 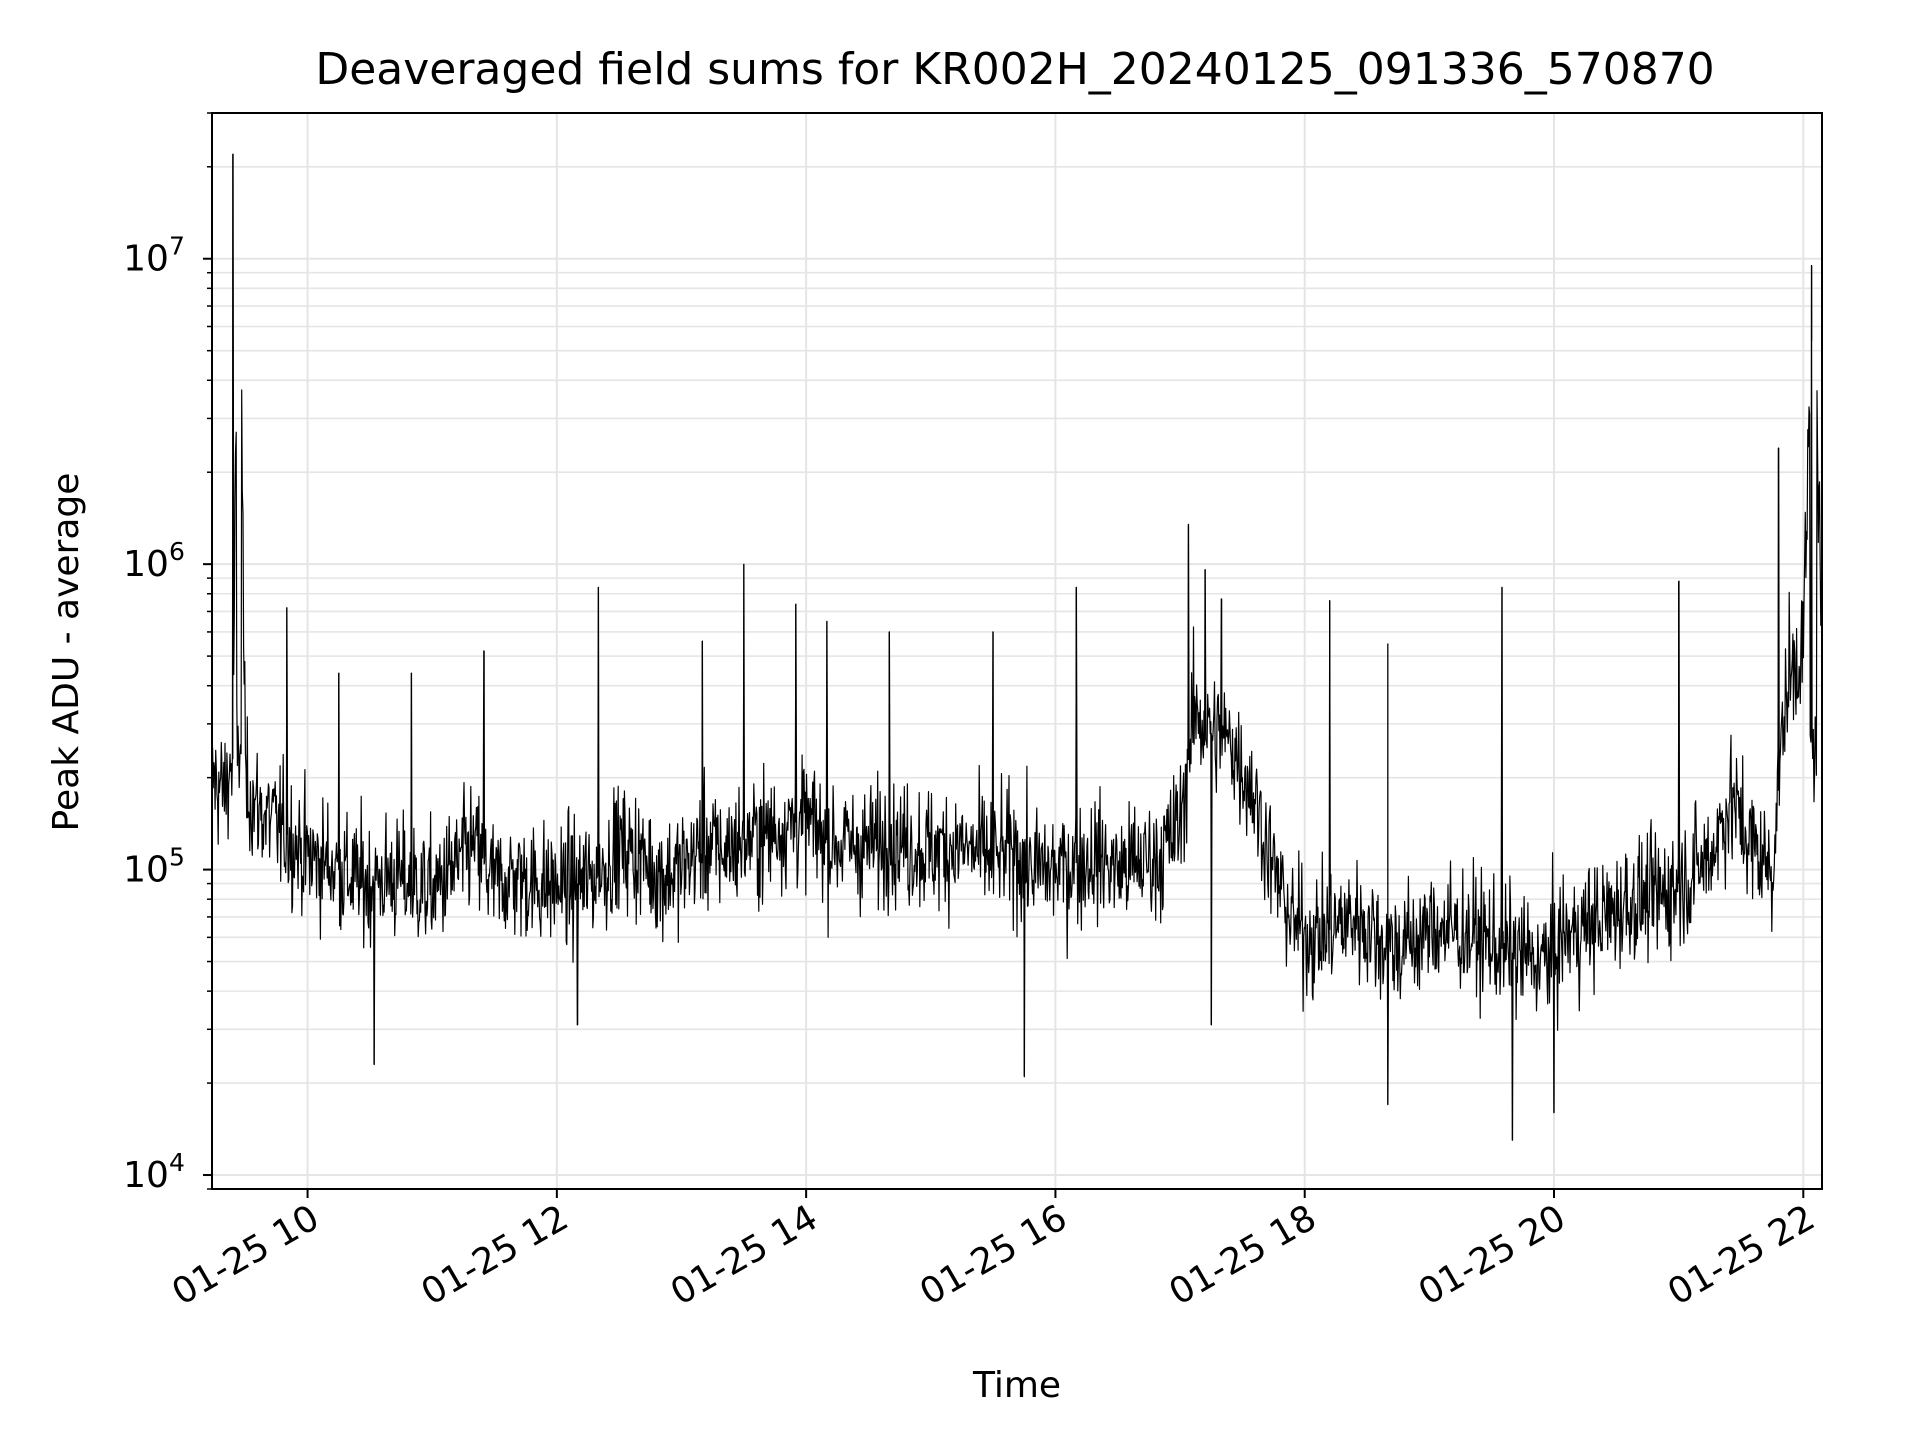 What do you see at coordinates (993, 1255) in the screenshot?
I see `x-tick-label: 01-25 16` at bounding box center [993, 1255].